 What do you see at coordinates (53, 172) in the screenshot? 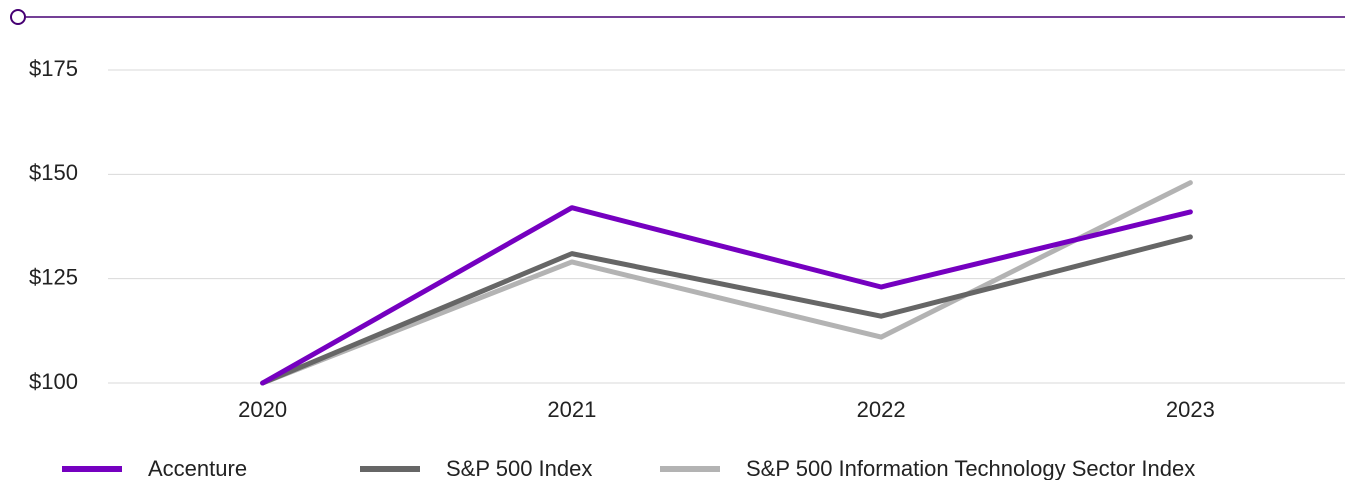
I see `y-tick-label: $150` at bounding box center [53, 172].